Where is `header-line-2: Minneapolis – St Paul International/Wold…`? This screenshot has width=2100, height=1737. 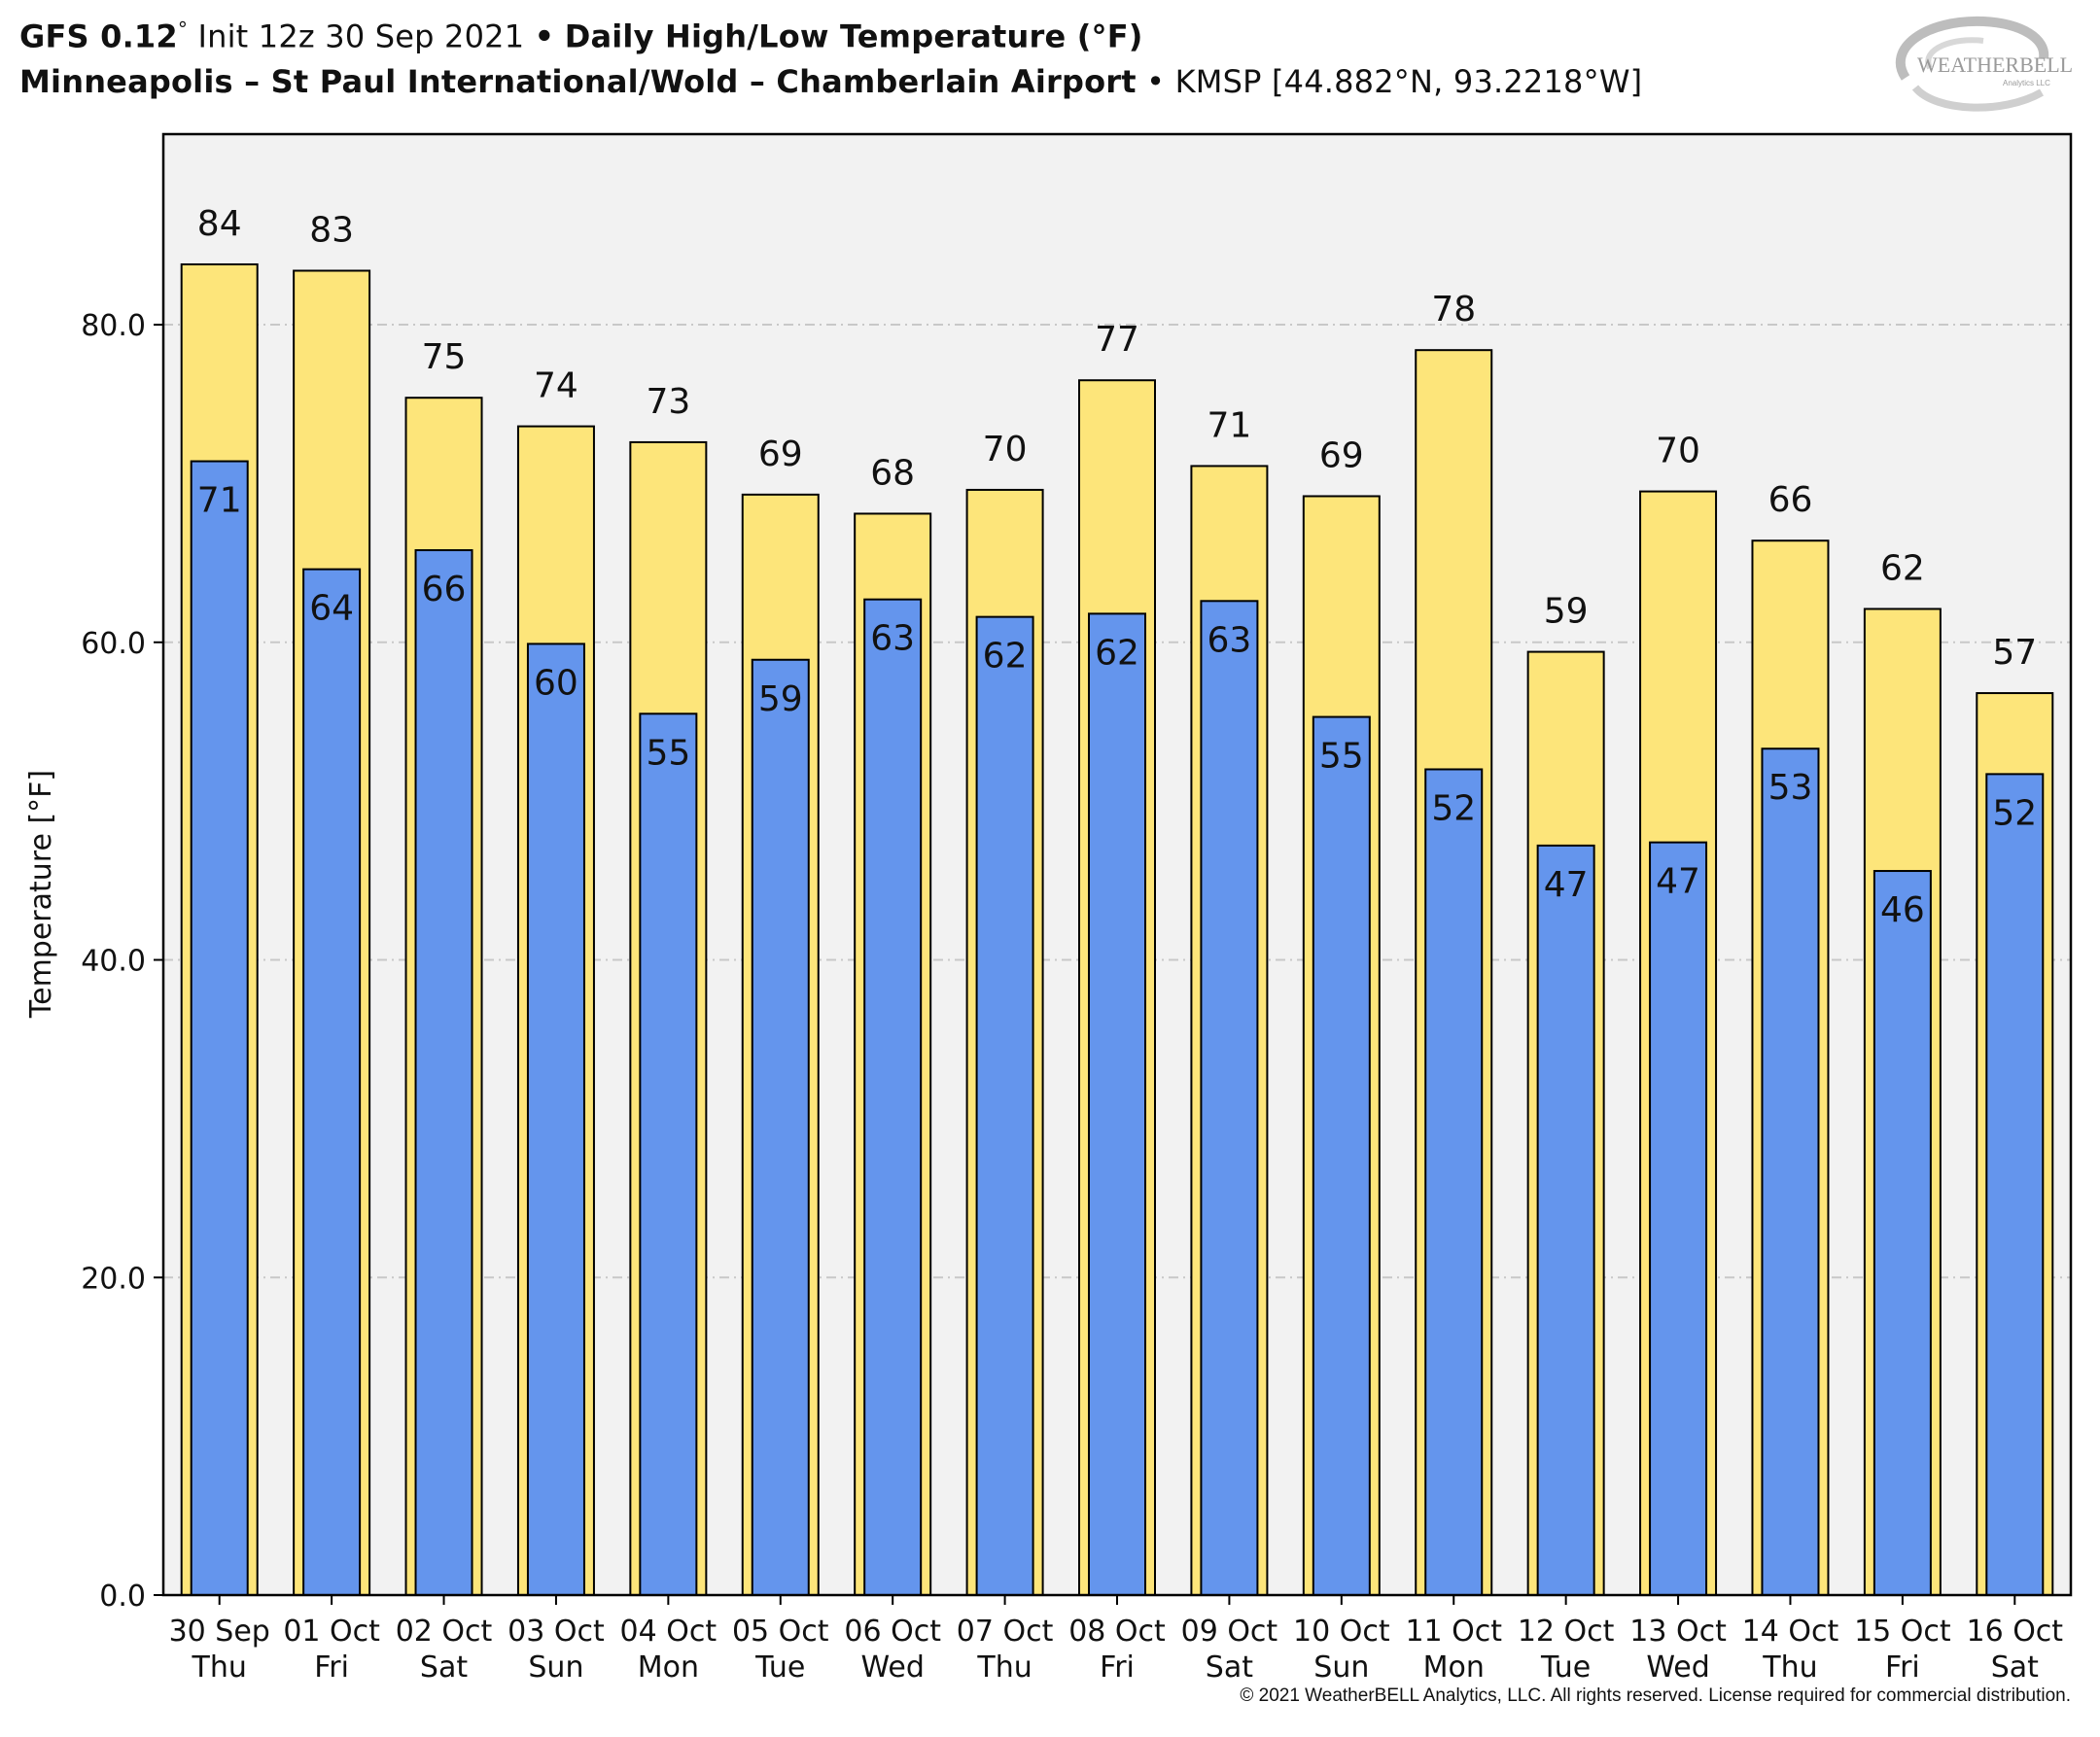
header-line-2: Minneapolis – St Paul International/Wold… is located at coordinates (830, 81).